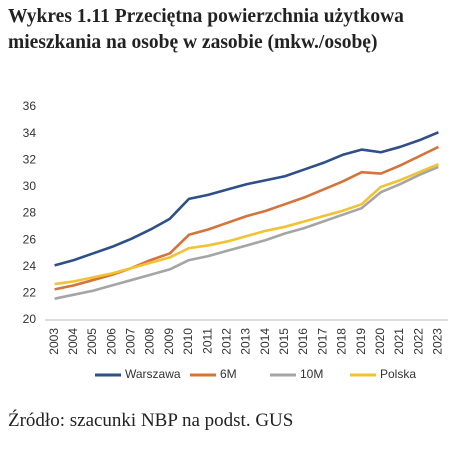  Describe the element at coordinates (418, 341) in the screenshot. I see `x-tick-label: 2022` at that location.